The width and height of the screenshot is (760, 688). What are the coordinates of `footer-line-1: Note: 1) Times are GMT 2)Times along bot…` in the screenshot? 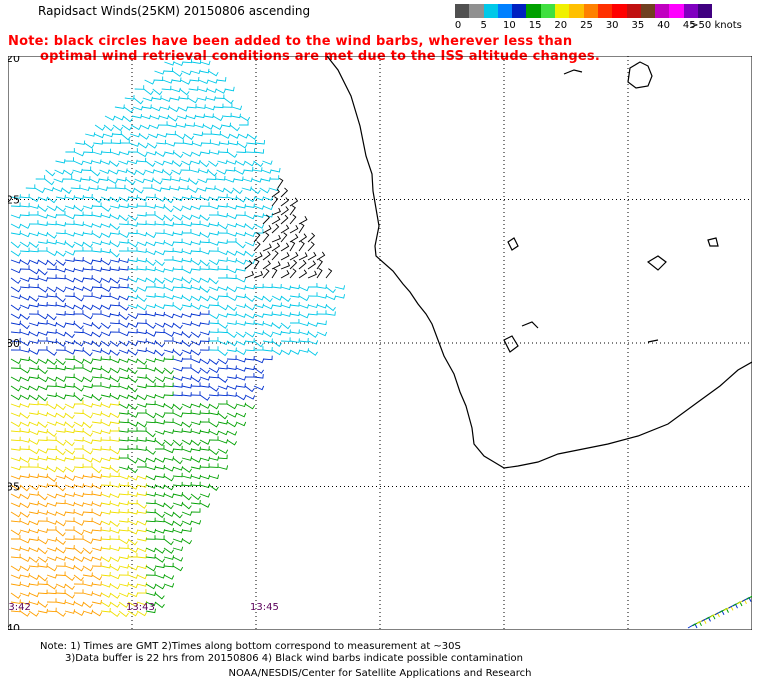 It's located at (250, 646).